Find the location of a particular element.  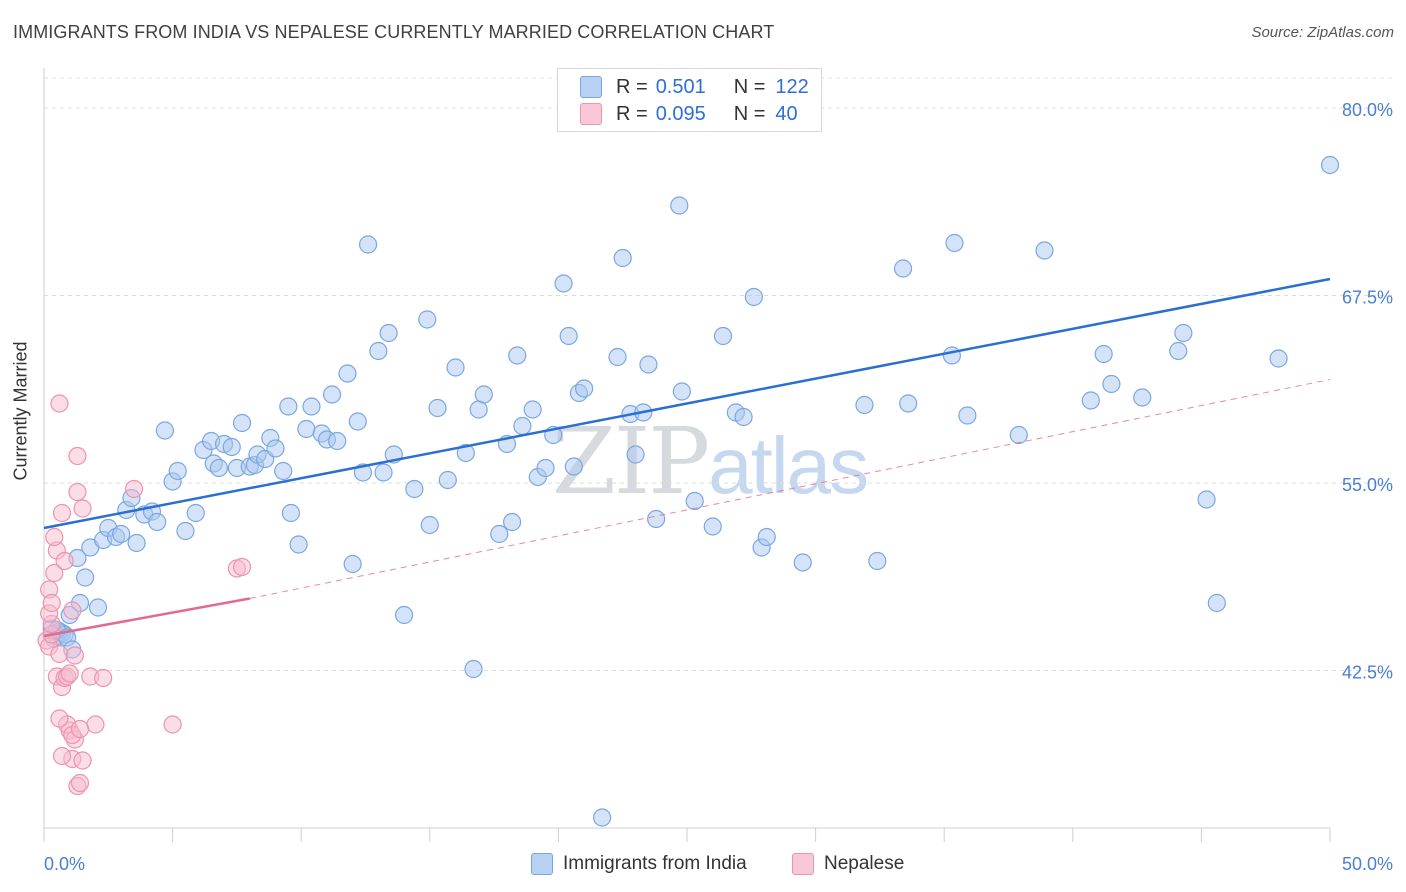

nepal-series is located at coordinates (144, 595).